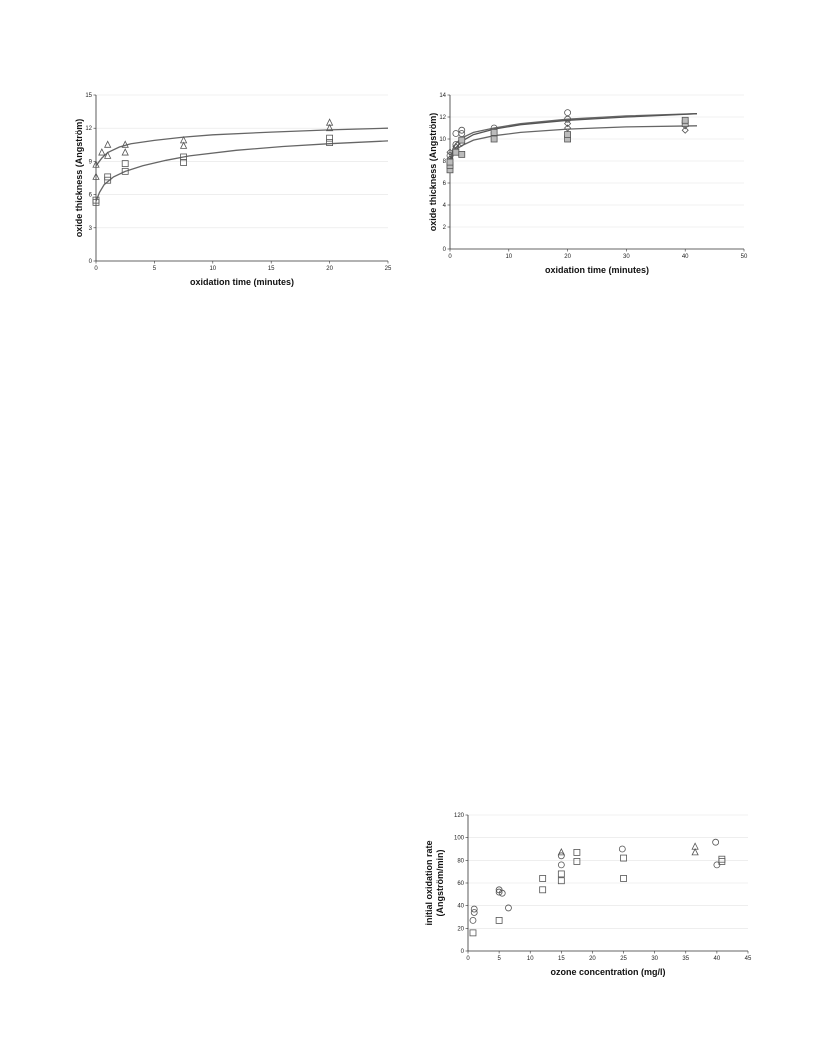 This screenshot has height=1056, width=816. Describe the element at coordinates (685, 959) in the screenshot. I see `x-tick-label: 35` at that location.